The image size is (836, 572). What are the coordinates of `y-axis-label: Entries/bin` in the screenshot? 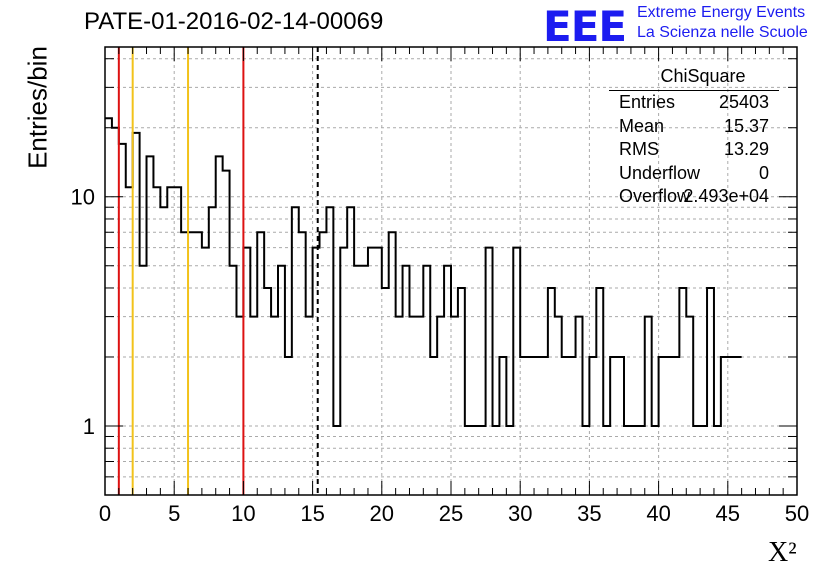 It's located at (37, 107).